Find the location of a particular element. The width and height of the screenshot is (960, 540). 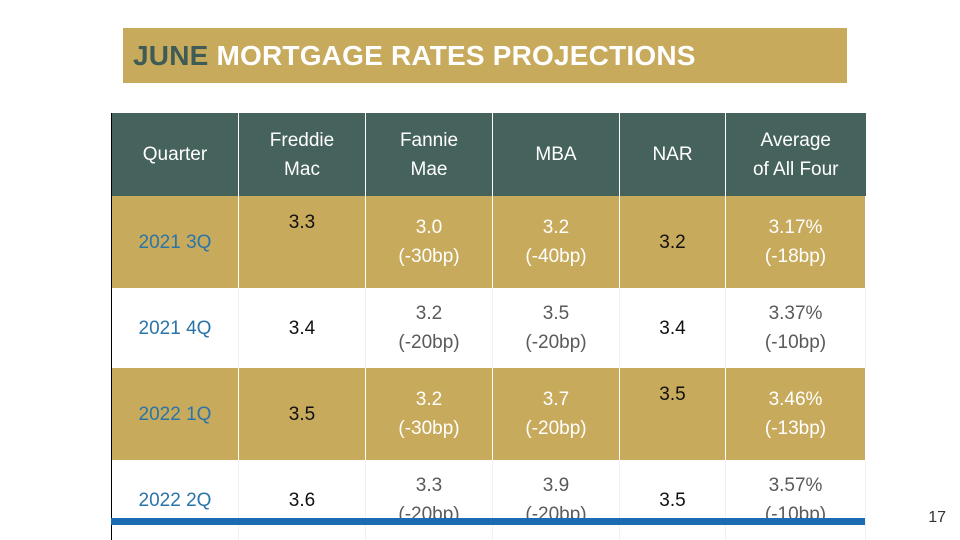

nar-cell: 3.2 is located at coordinates (672, 242).